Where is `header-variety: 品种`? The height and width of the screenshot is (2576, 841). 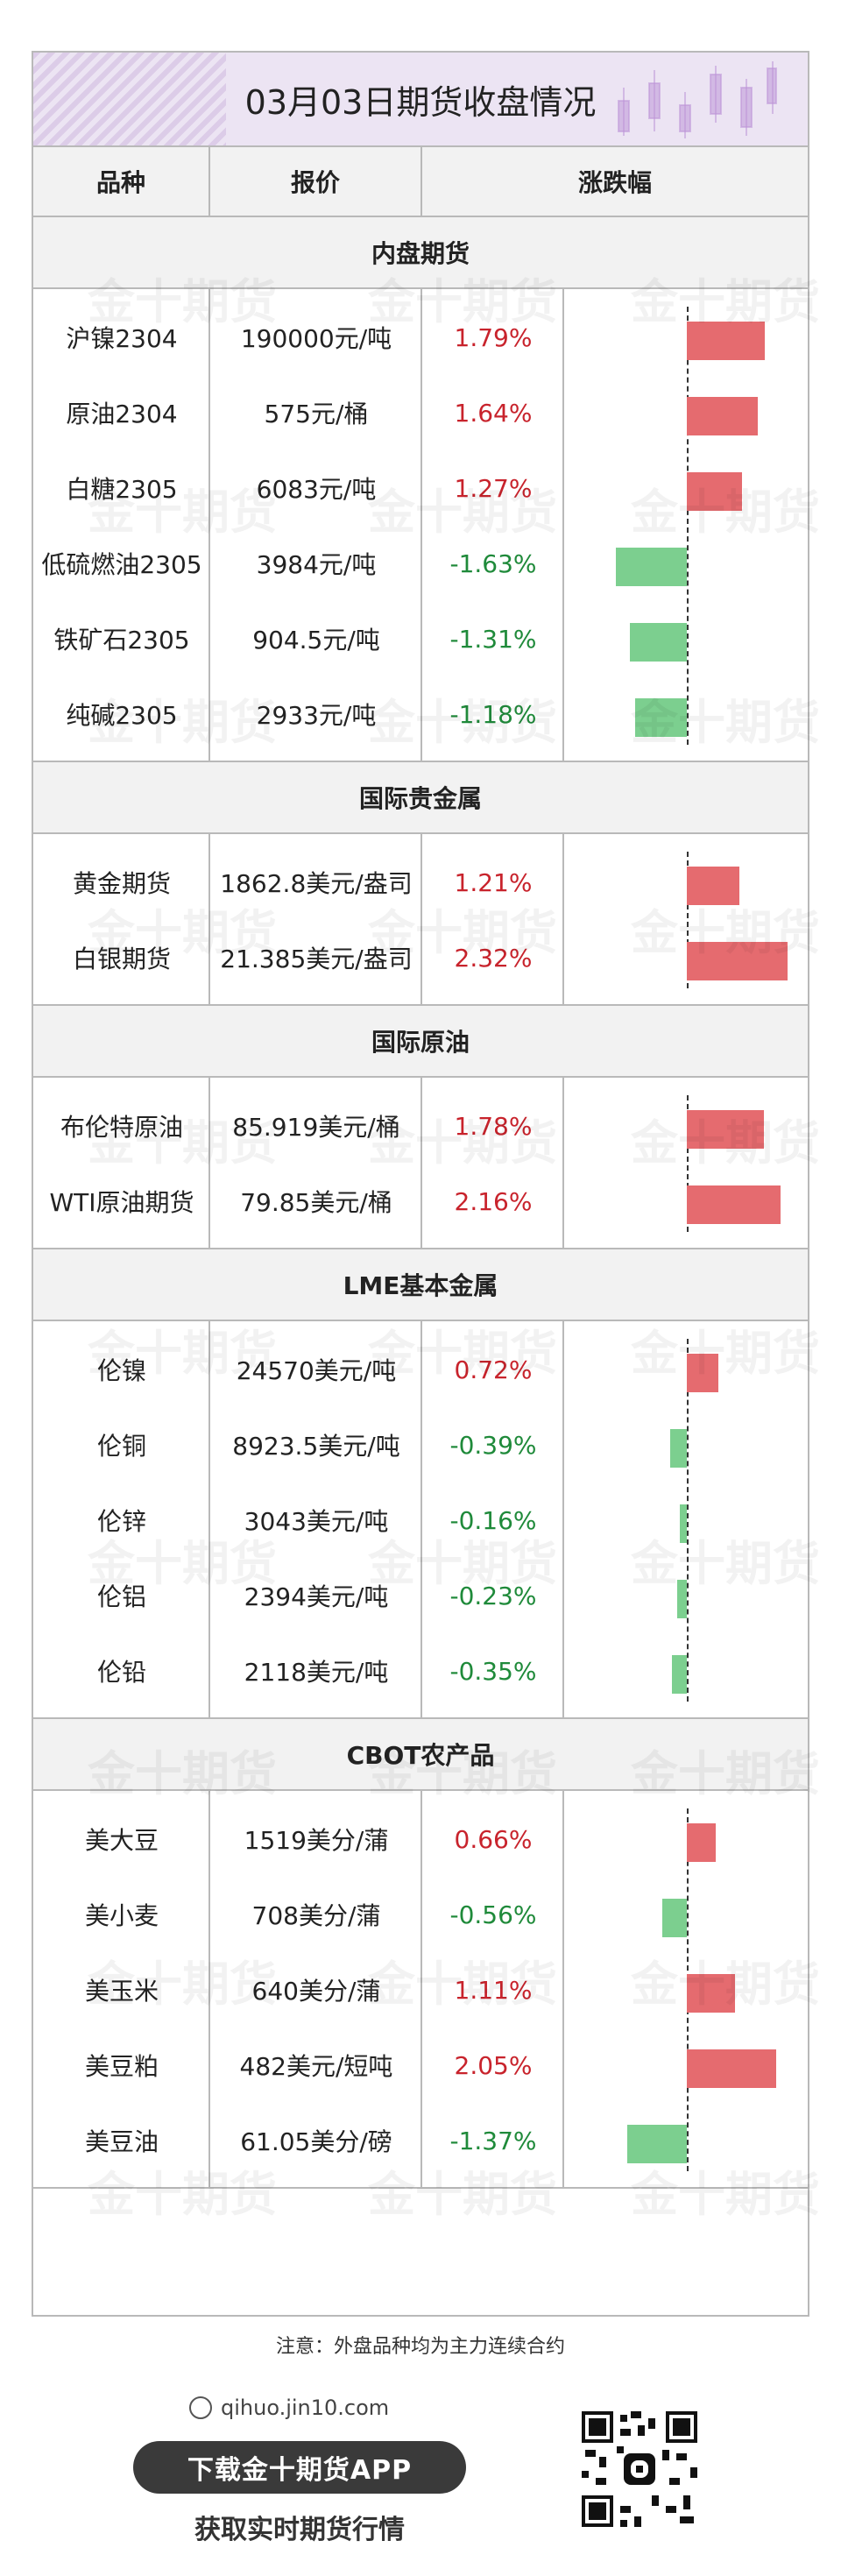 header-variety: 品种 is located at coordinates (121, 181).